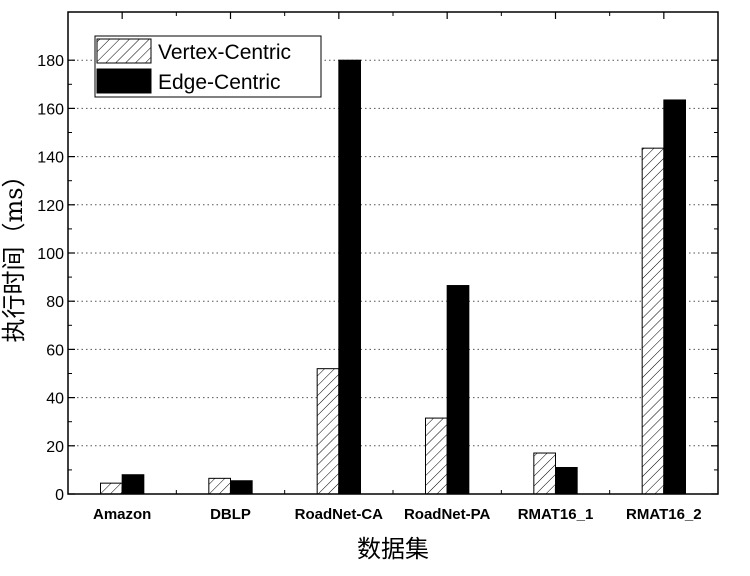 The height and width of the screenshot is (576, 750). Describe the element at coordinates (111, 488) in the screenshot. I see `bar-vertex-centric-amazon` at that location.